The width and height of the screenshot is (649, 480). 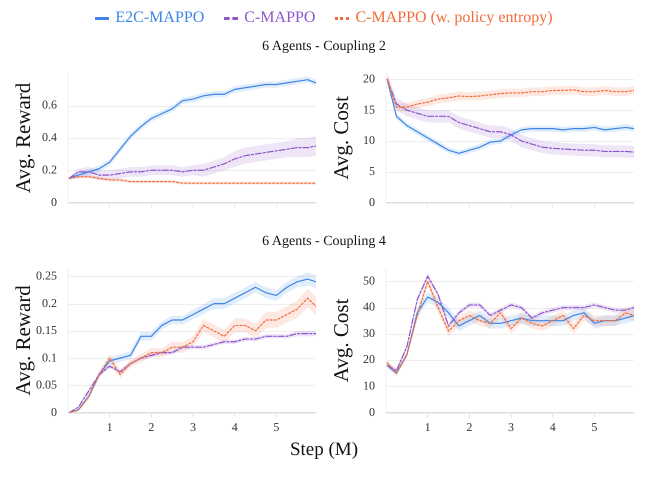 I want to click on y-tick-label: 15, so click(x=369, y=109).